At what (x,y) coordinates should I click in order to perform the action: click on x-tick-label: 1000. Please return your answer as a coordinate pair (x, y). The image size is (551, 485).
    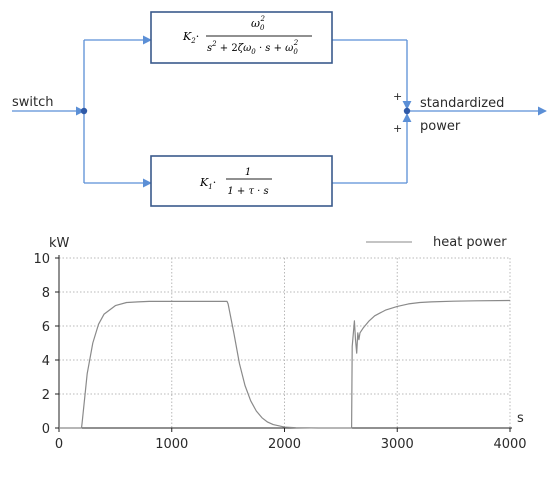
    Looking at the image, I should click on (171, 444).